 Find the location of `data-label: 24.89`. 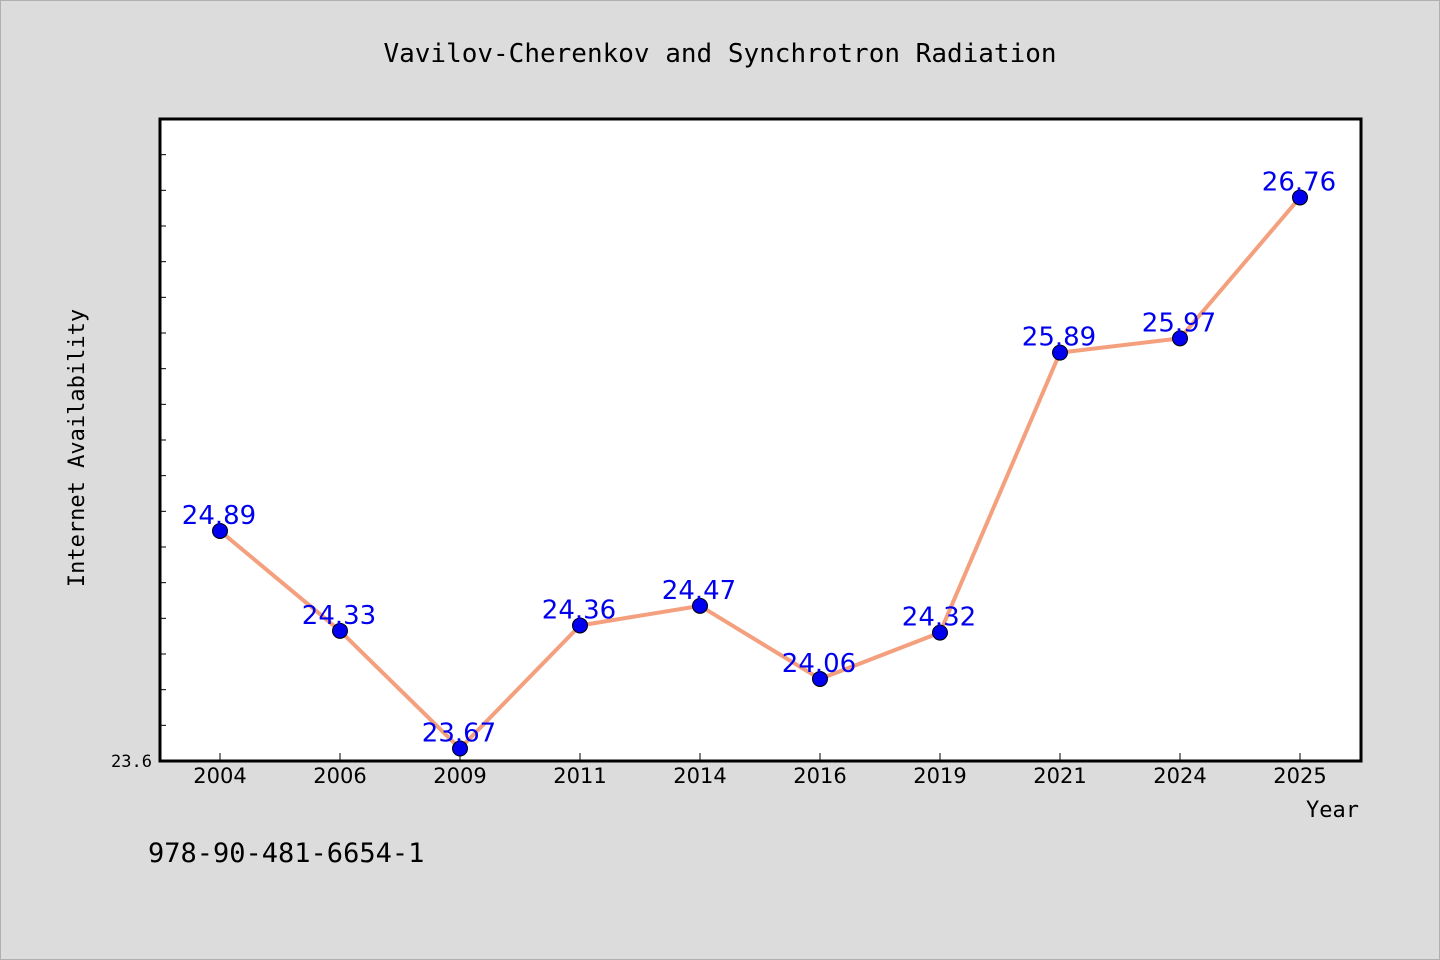

data-label: 24.89 is located at coordinates (219, 516).